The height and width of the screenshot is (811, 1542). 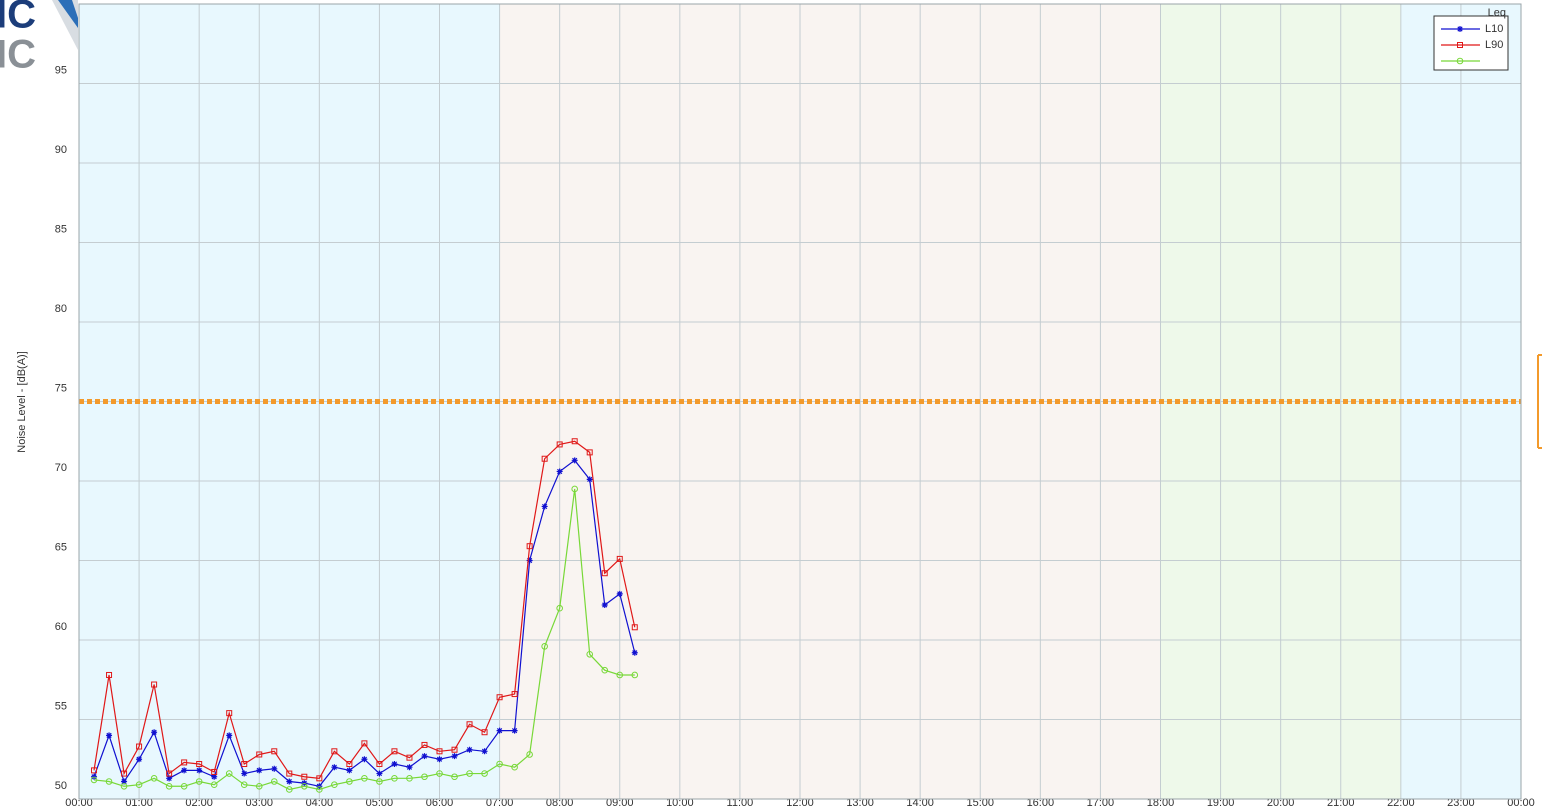 I want to click on x-tick-label: 13:00, so click(x=860, y=803).